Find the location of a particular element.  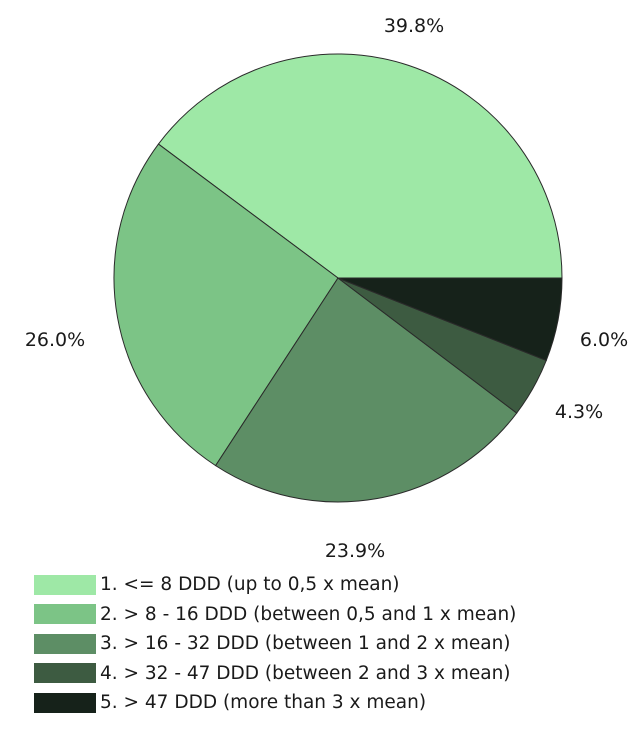

slice-label-5: 6.0% is located at coordinates (604, 340).